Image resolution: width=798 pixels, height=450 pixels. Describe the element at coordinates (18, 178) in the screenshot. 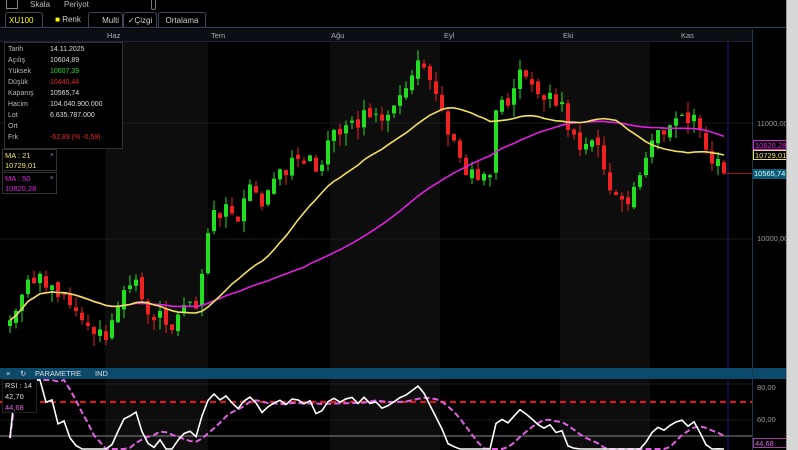

I see `ma50-label: MA : 50` at that location.